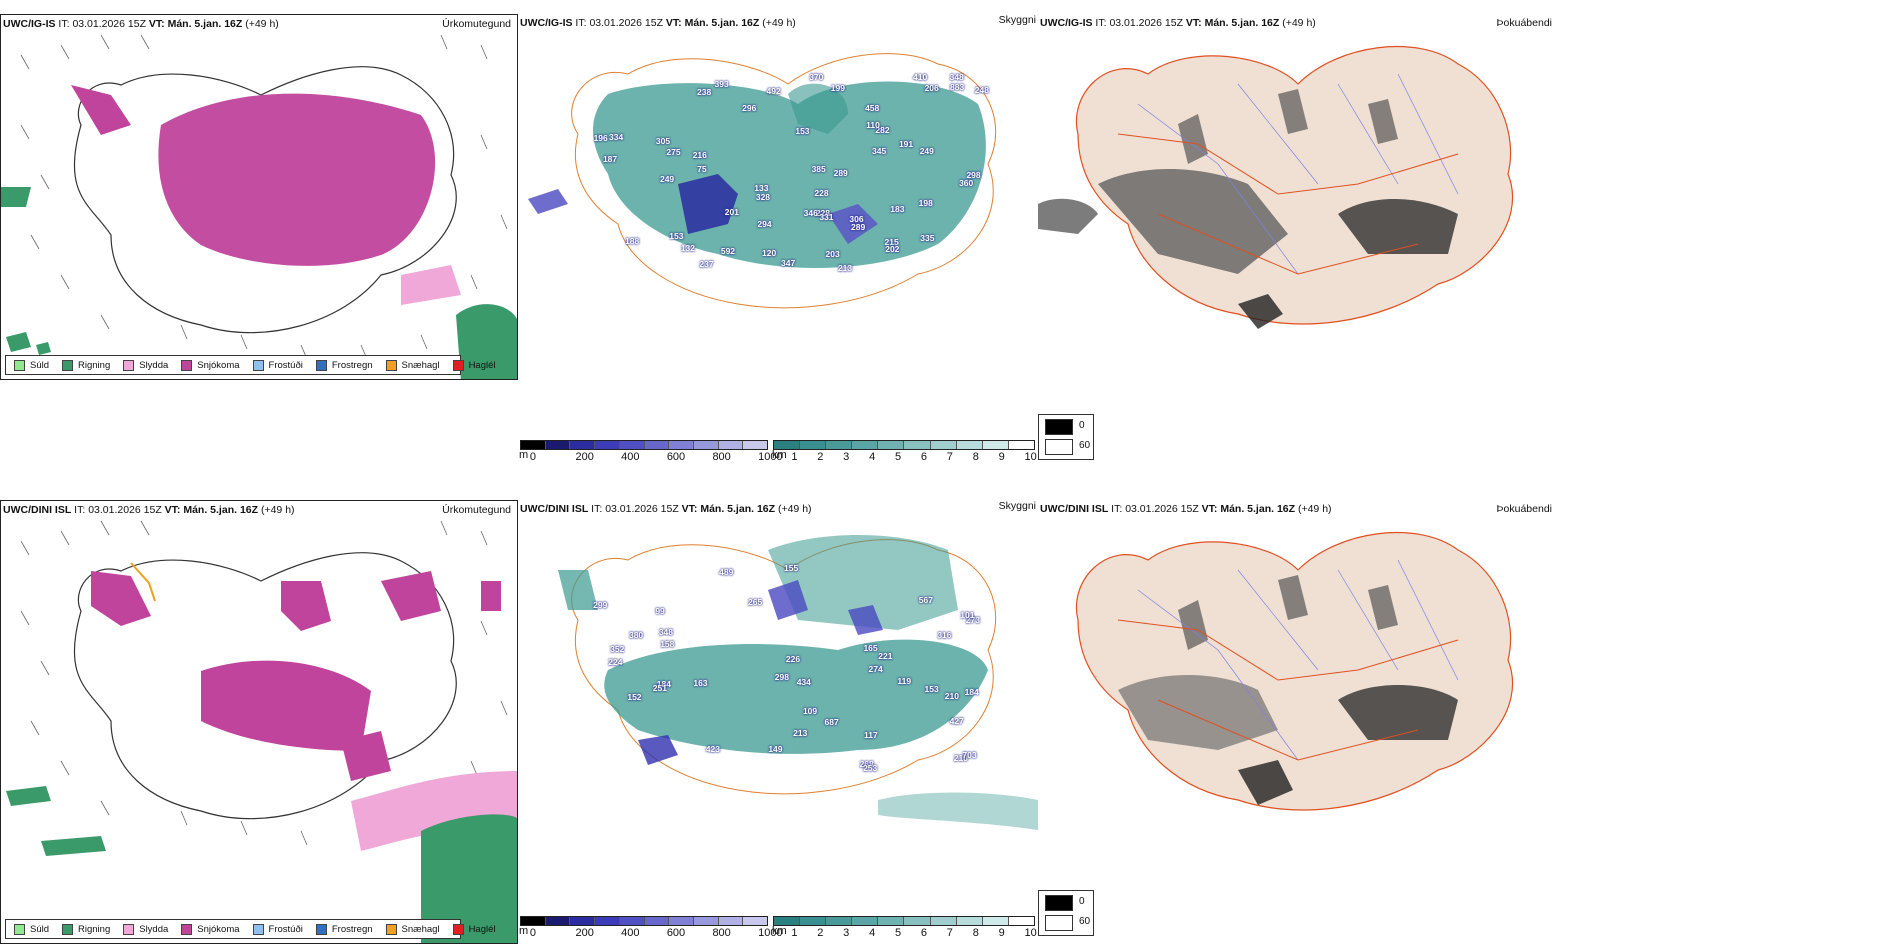  What do you see at coordinates (352, 365) in the screenshot?
I see `legend-label: Frostregn` at bounding box center [352, 365].